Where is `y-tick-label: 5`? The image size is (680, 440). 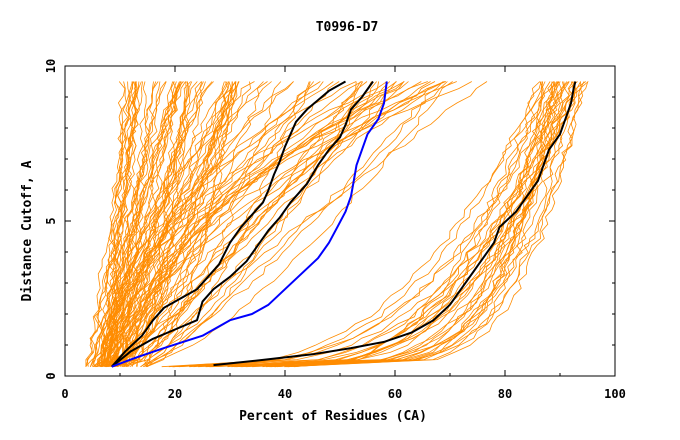
y-tick-label: 5 is located at coordinates (51, 220).